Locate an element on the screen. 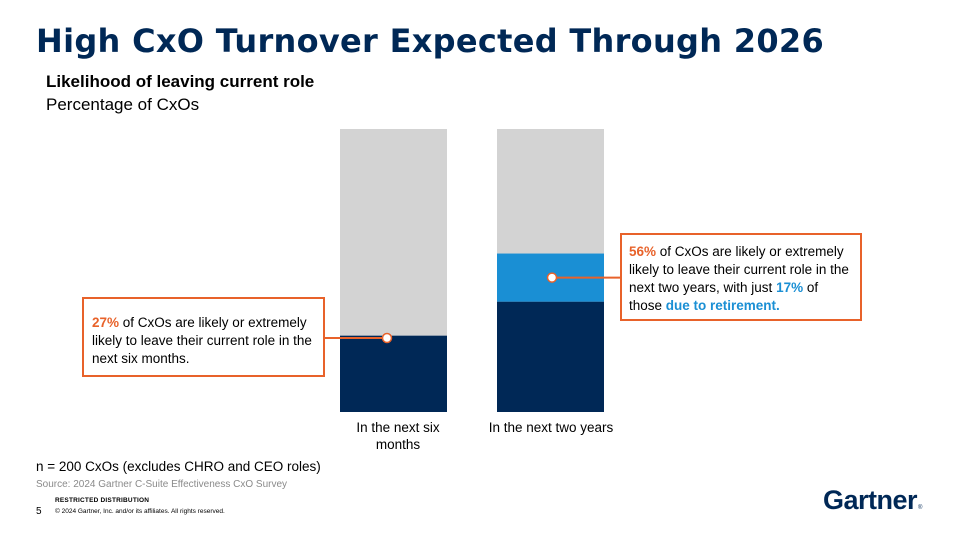 Image resolution: width=960 pixels, height=540 pixels. callout-six-months-pct: 27% is located at coordinates (106, 322).